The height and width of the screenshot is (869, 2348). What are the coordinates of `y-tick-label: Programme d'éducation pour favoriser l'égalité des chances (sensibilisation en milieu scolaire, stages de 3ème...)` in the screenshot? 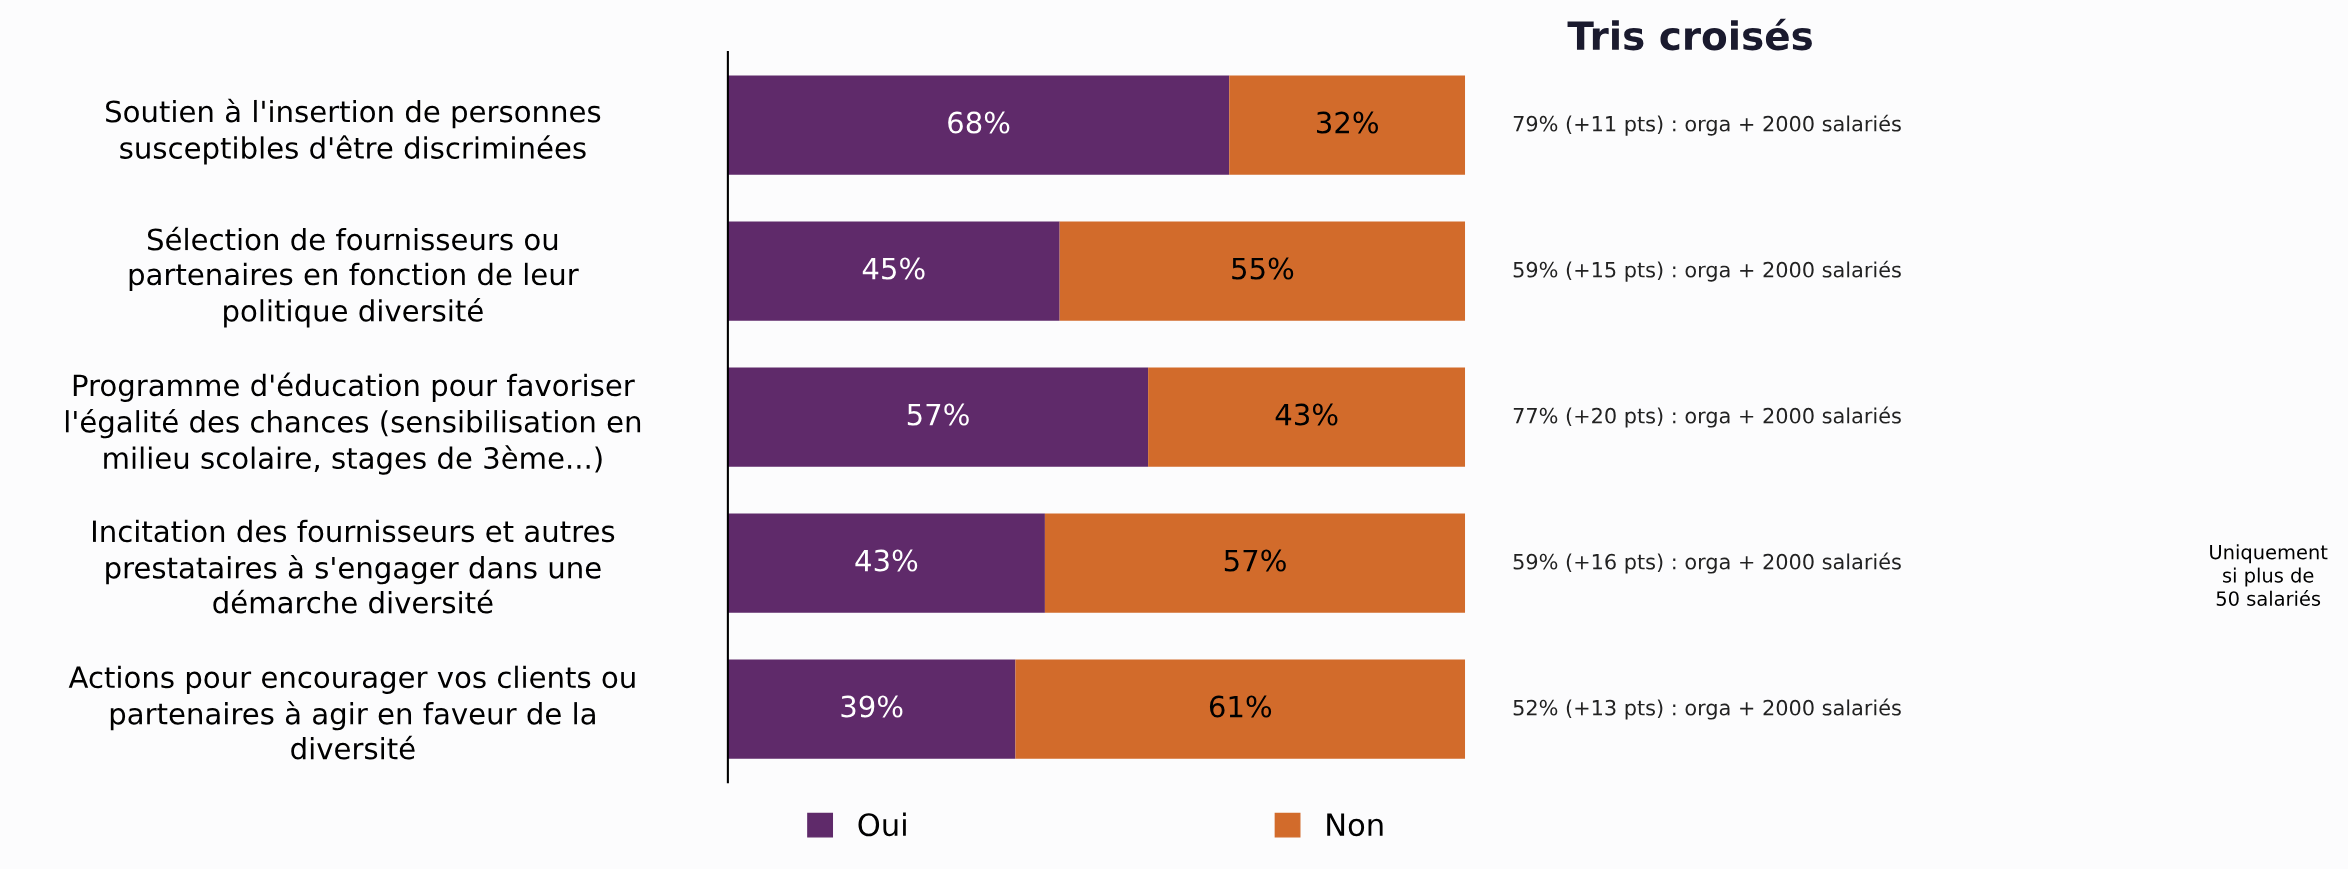 It's located at (353, 423).